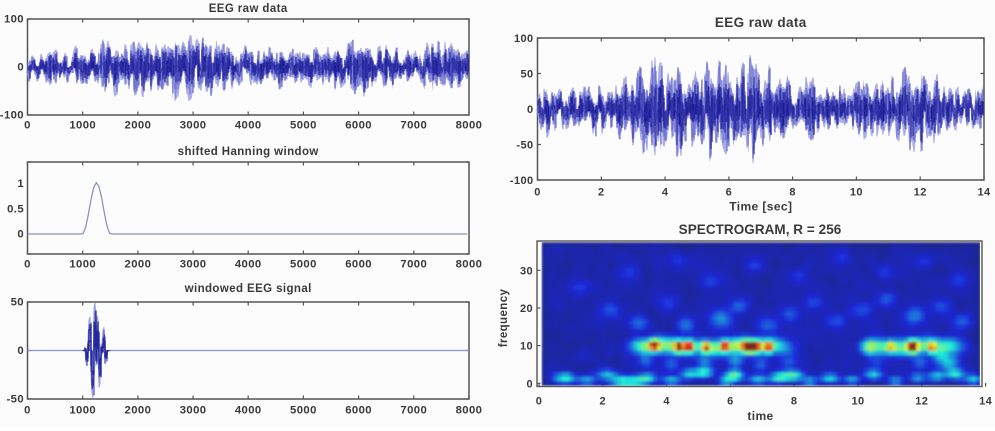 The width and height of the screenshot is (995, 431). I want to click on svg-text: windowed EEG signal, so click(248, 289).